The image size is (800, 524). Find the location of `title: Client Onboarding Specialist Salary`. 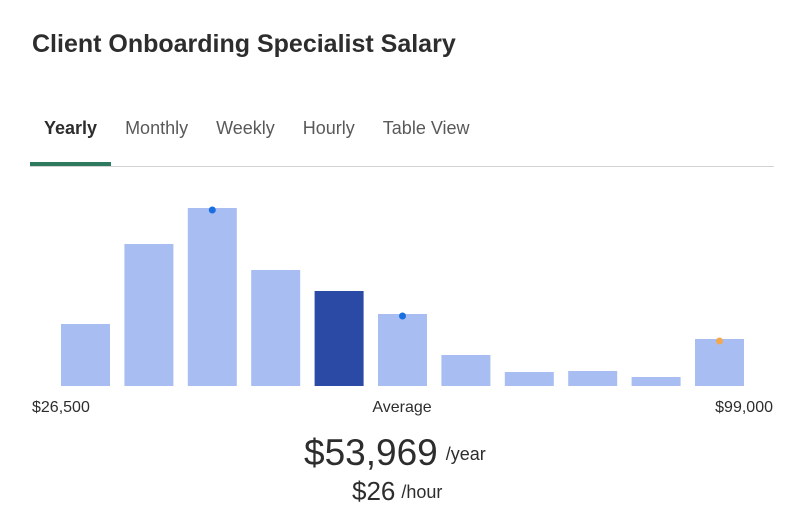

title: Client Onboarding Specialist Salary is located at coordinates (244, 44).